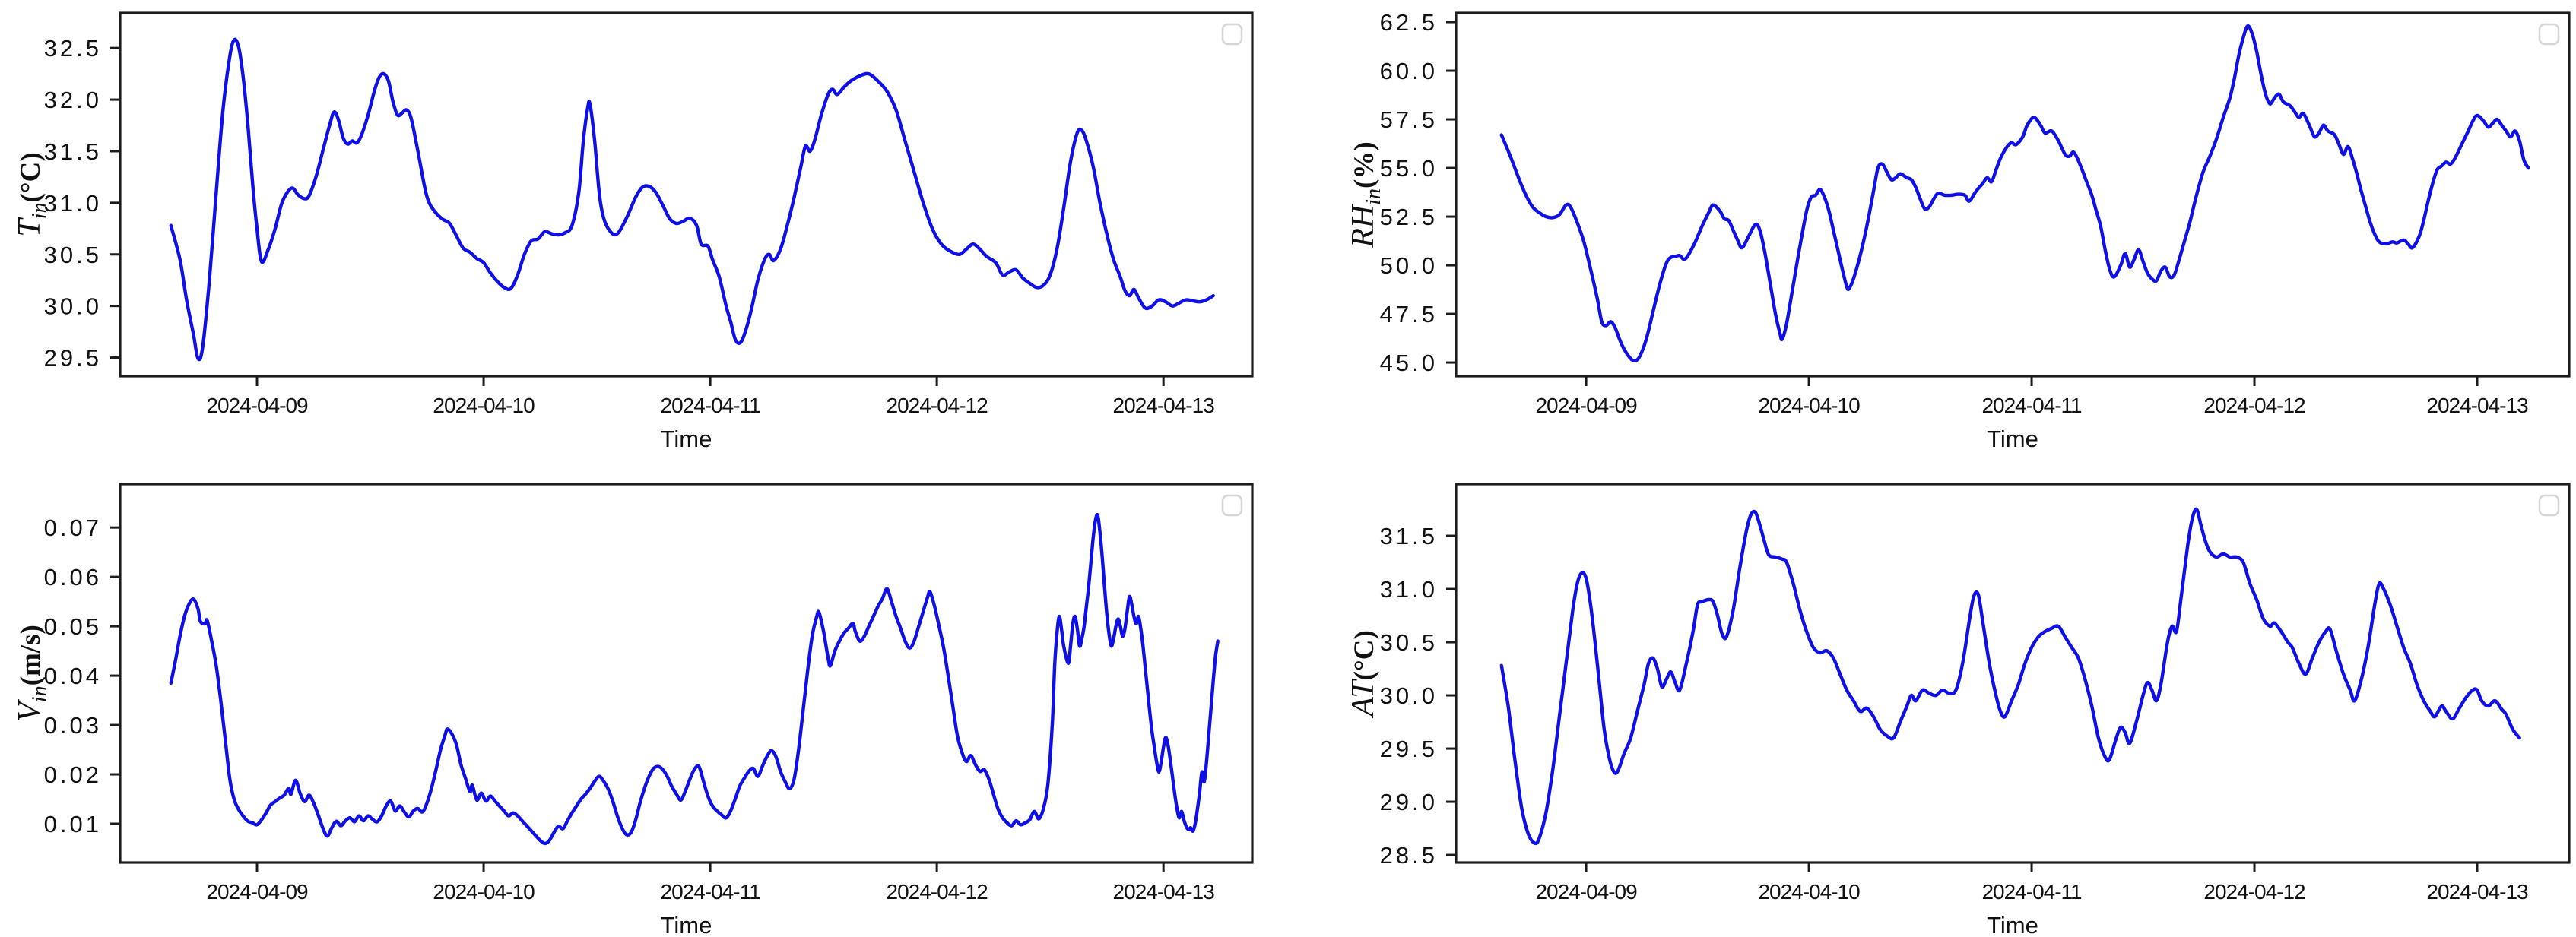 This screenshot has height=937, width=2576. I want to click on tin-xtick-label-2: 2024-04-11, so click(711, 405).